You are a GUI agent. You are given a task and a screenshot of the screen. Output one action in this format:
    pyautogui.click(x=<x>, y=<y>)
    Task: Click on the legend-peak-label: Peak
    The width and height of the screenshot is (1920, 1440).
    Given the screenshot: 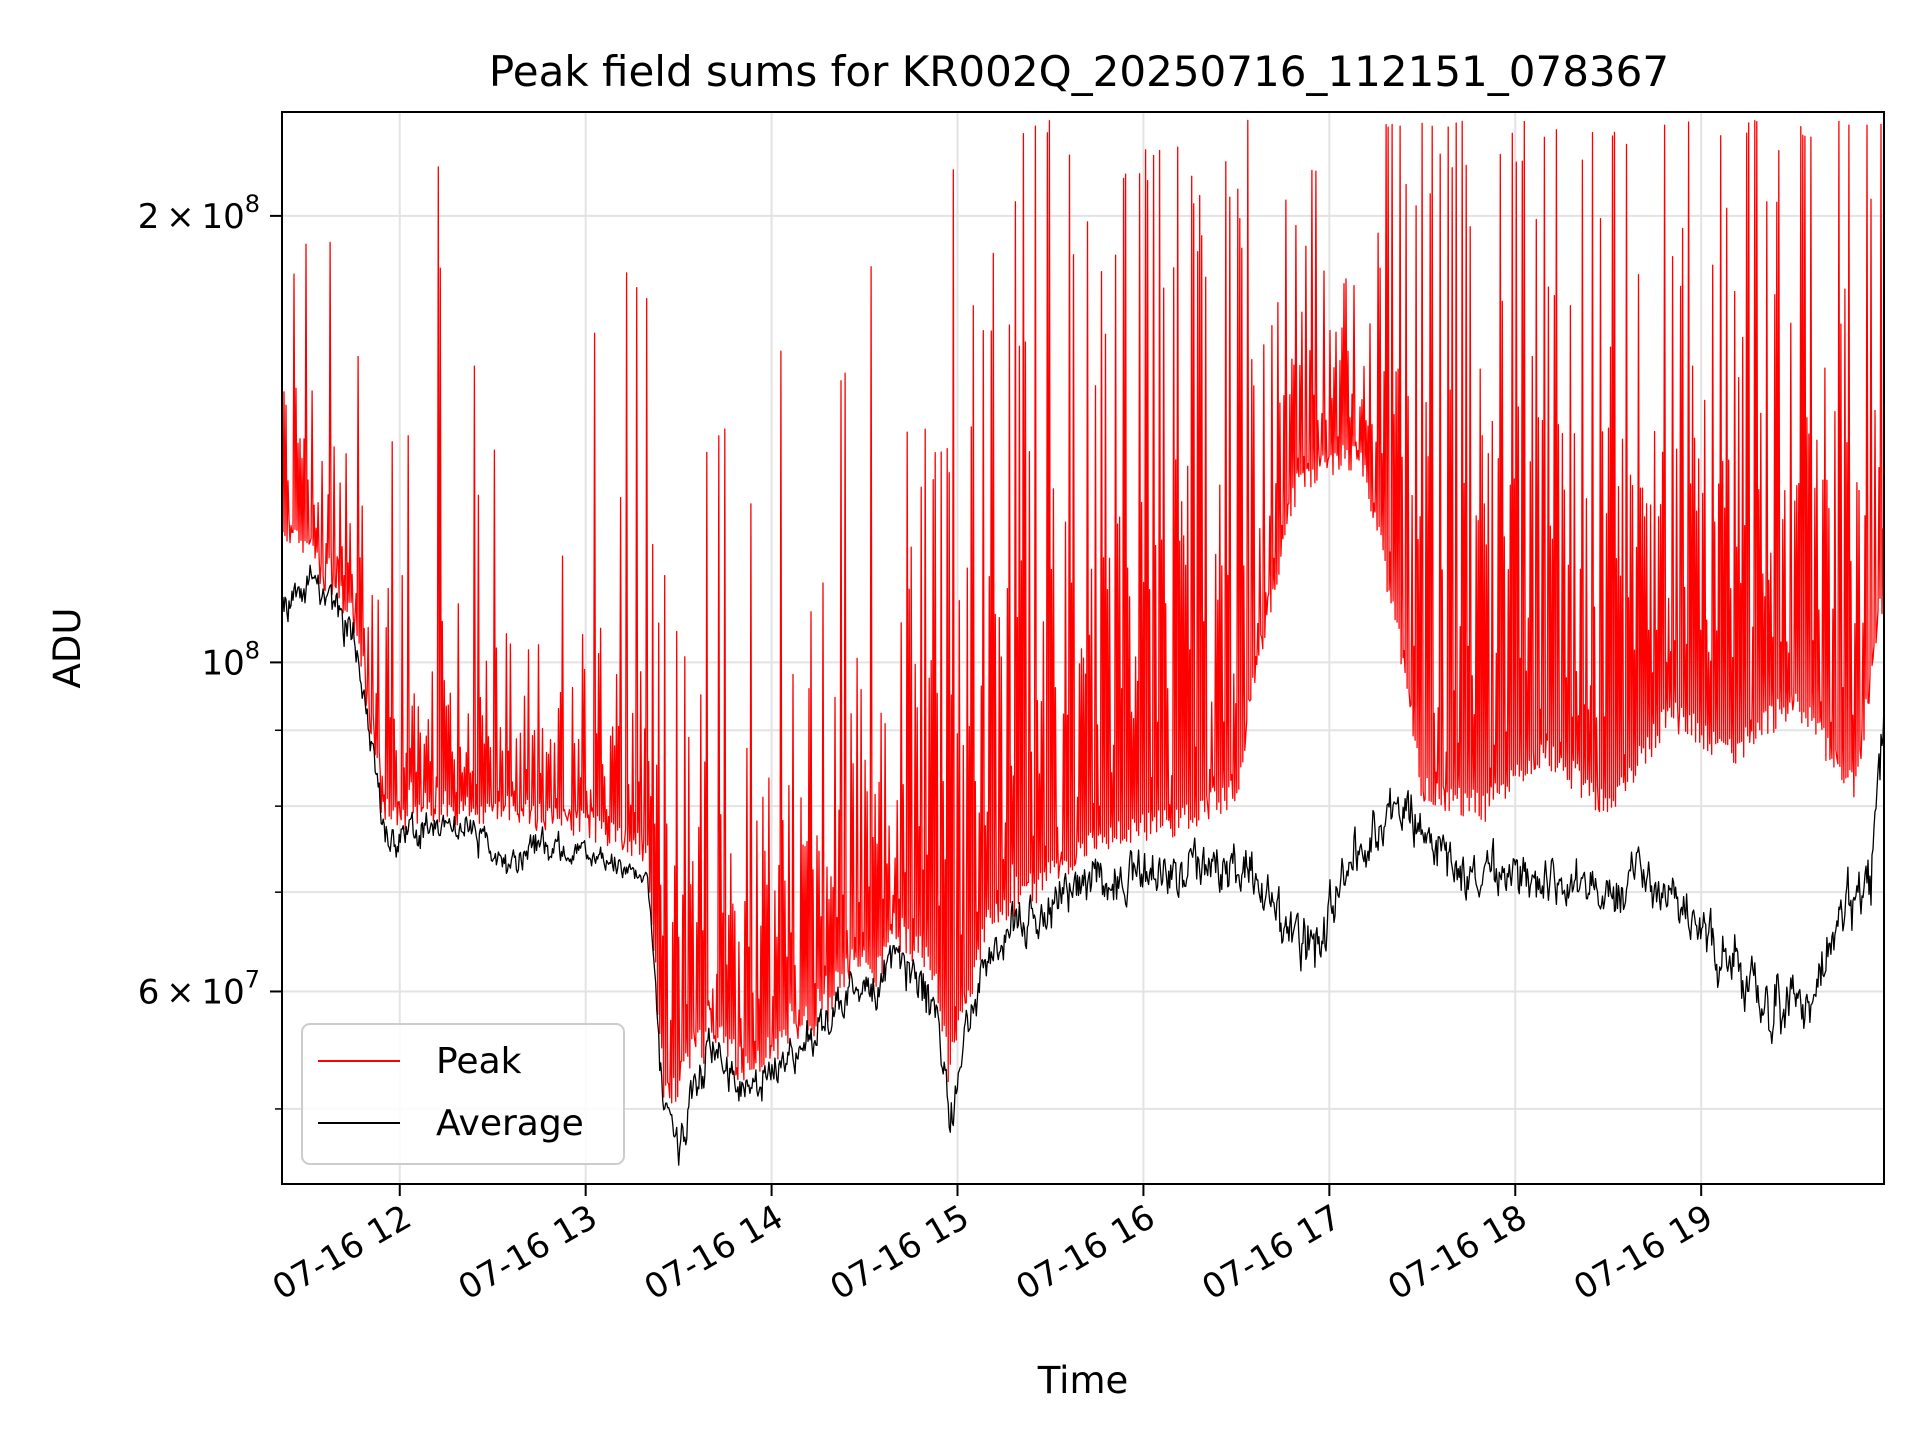 What is the action you would take?
    pyautogui.click(x=479, y=1061)
    